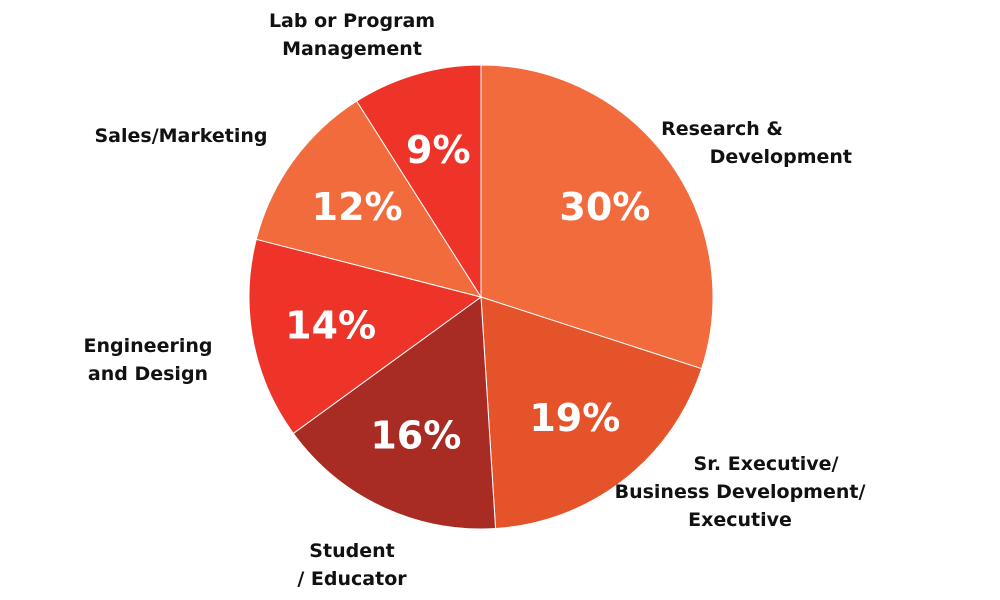 The width and height of the screenshot is (1000, 600). I want to click on category-label-line: Business Development/, so click(740, 492).